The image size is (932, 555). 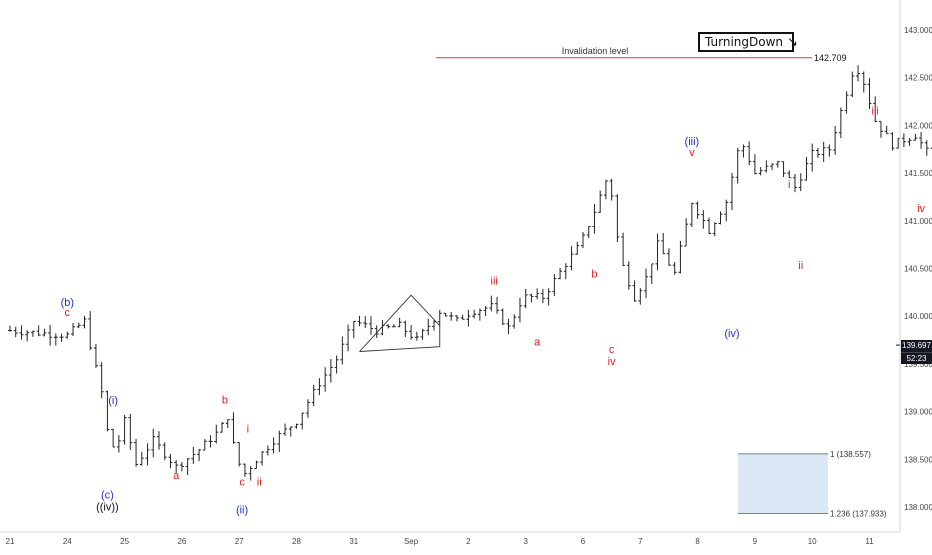 I want to click on zone-bottom-label: 1.236 (137.933), so click(x=858, y=513).